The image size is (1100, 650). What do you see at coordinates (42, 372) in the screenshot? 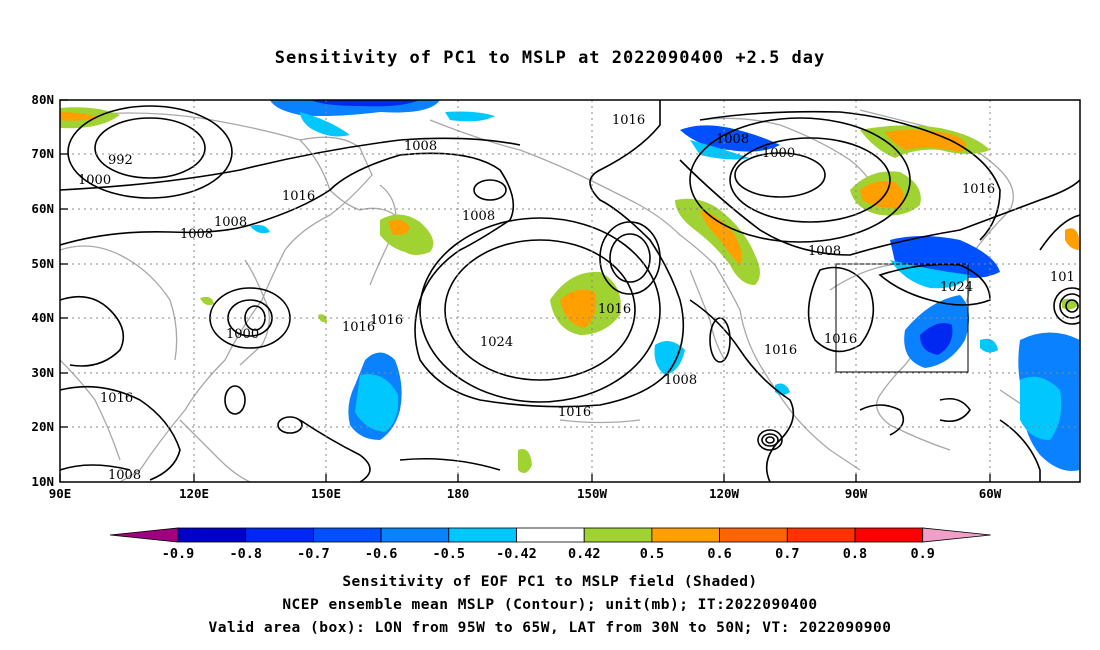
I see `lat-label: 30N` at bounding box center [42, 372].